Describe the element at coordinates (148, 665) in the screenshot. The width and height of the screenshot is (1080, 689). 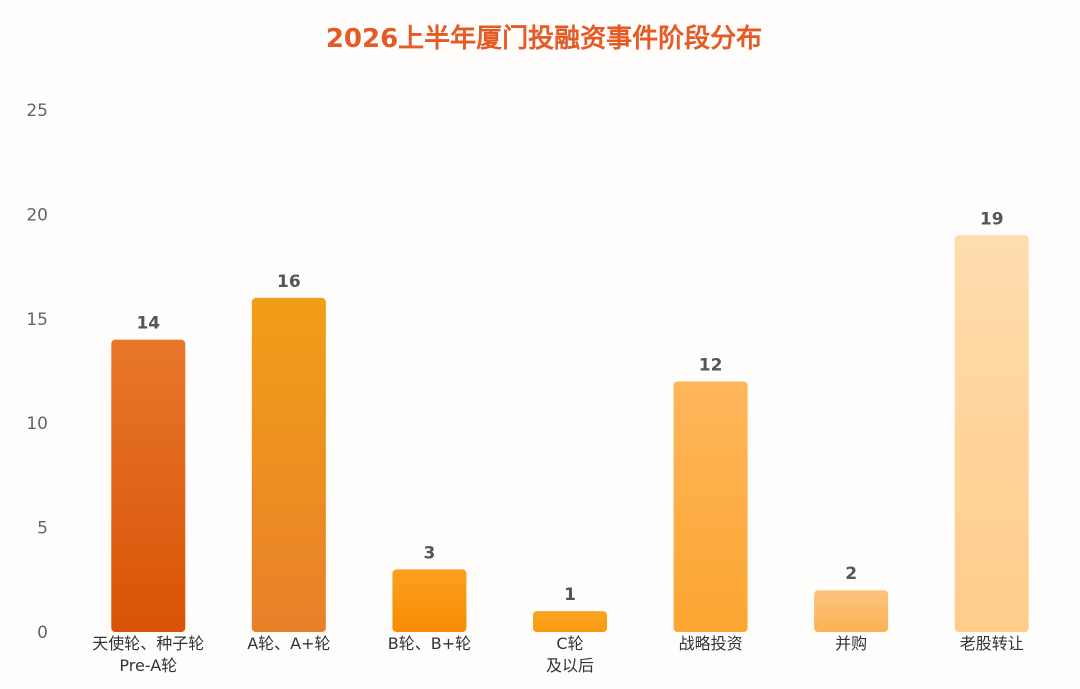
I see `x-tick-label: Pre-A轮` at that location.